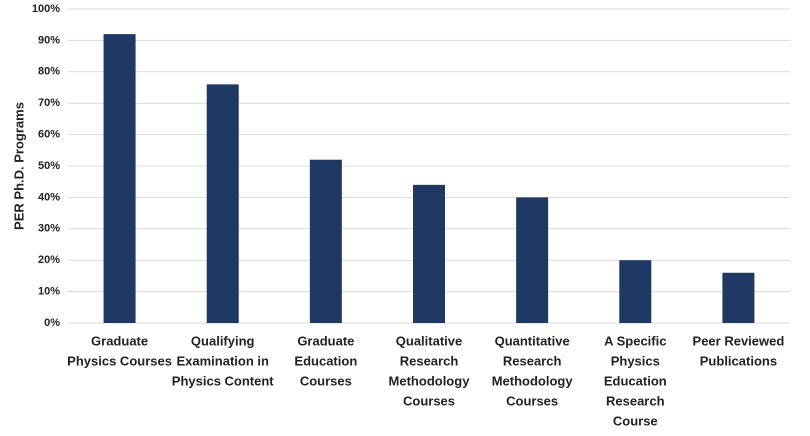 The height and width of the screenshot is (436, 810). Describe the element at coordinates (49, 103) in the screenshot. I see `y-tick-label: 70%` at that location.